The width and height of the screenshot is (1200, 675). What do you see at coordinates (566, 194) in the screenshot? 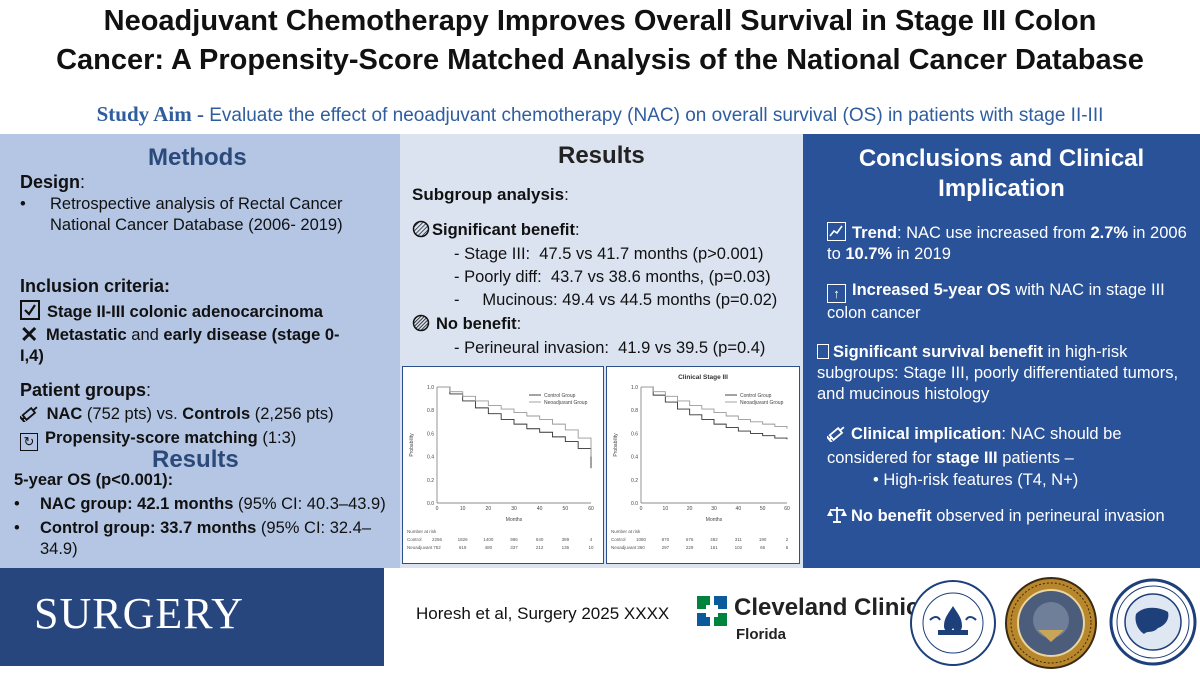
I see `subgroup-colon: :` at bounding box center [566, 194].